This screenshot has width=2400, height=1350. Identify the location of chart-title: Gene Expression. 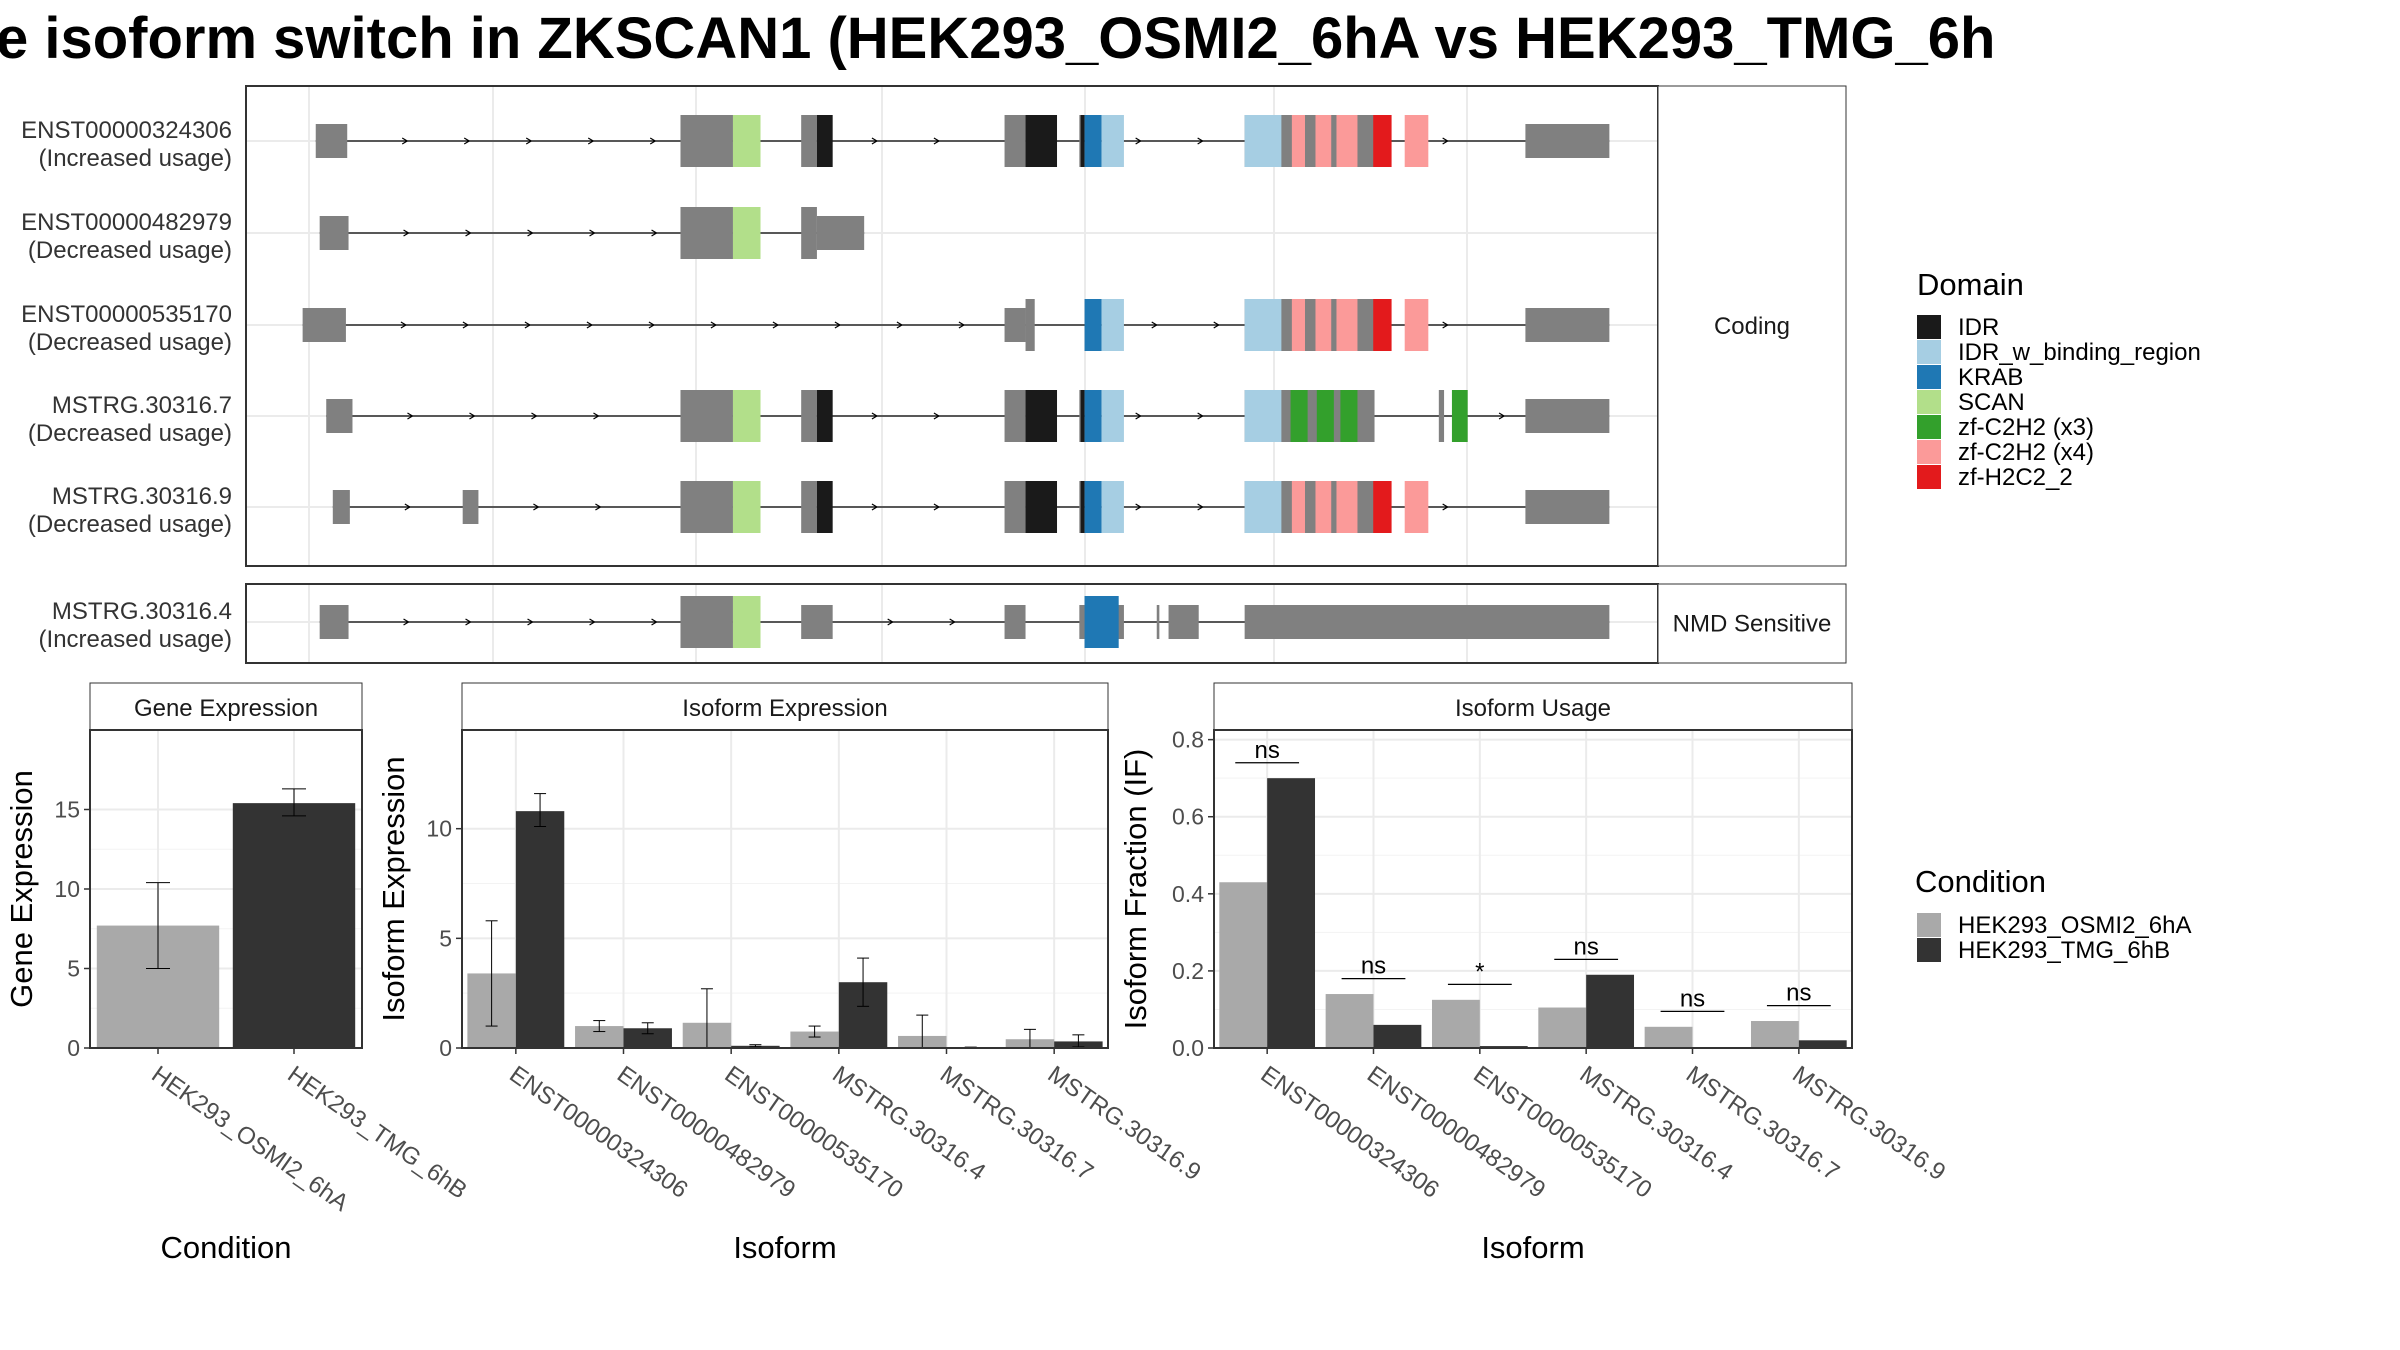
(226, 708).